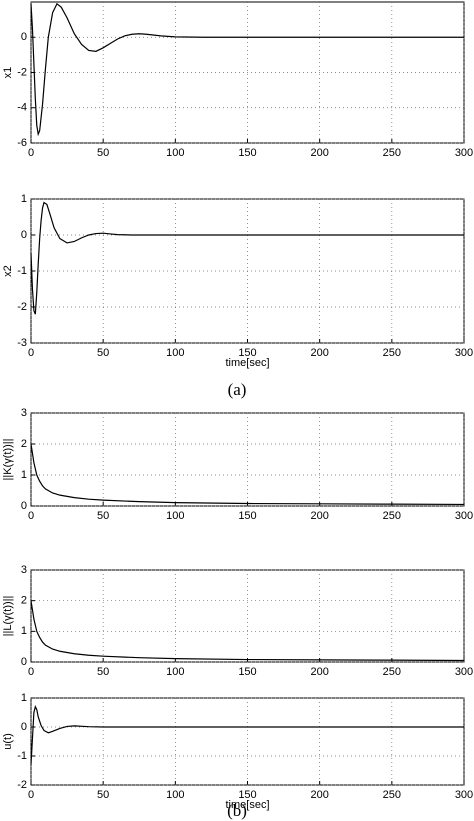 The image size is (474, 821). What do you see at coordinates (8, 460) in the screenshot?
I see `y-axis-label: ||K(γ(t))||` at bounding box center [8, 460].